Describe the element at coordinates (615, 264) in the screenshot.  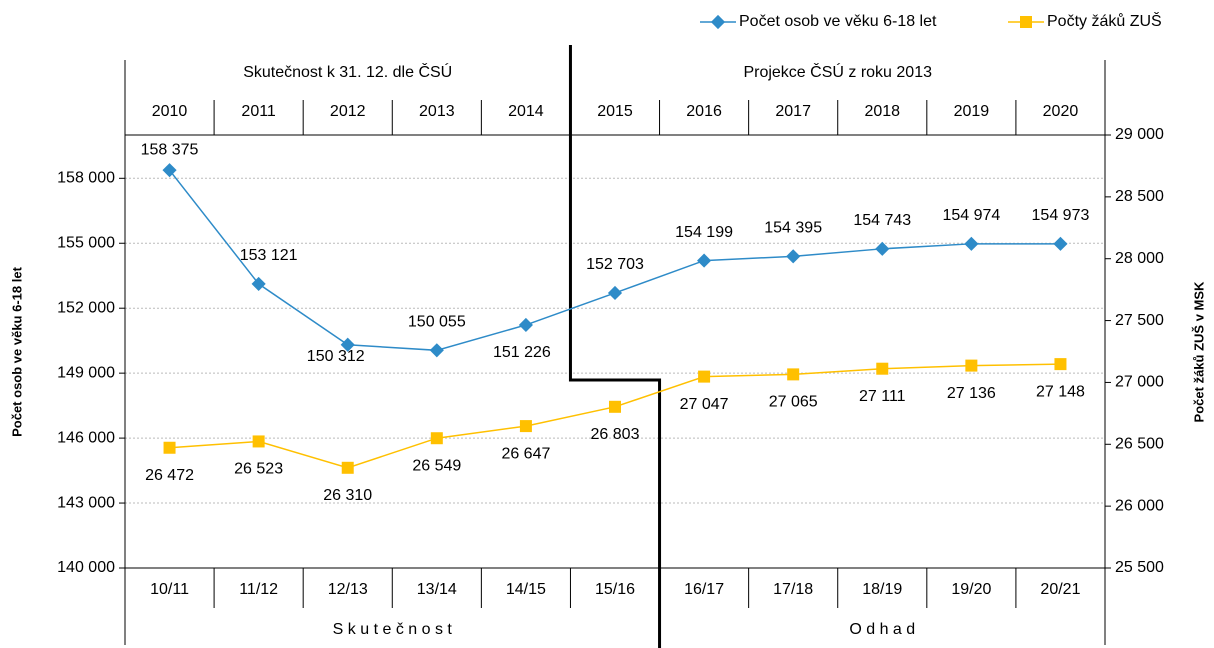
I see `data-label: 152 703` at that location.